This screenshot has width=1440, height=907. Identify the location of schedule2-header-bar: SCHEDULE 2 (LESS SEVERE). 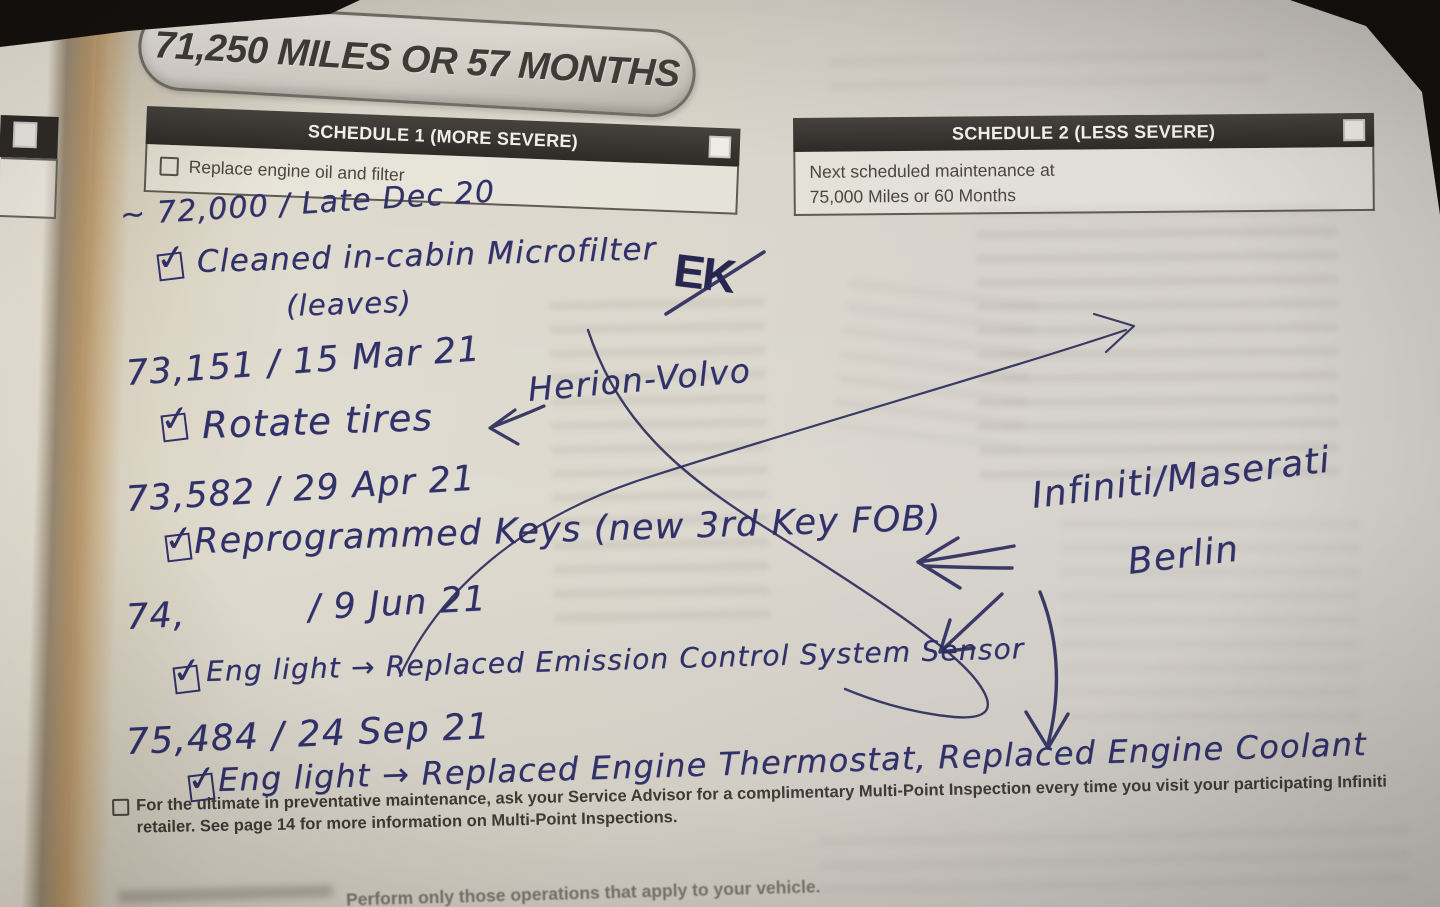
(1084, 132).